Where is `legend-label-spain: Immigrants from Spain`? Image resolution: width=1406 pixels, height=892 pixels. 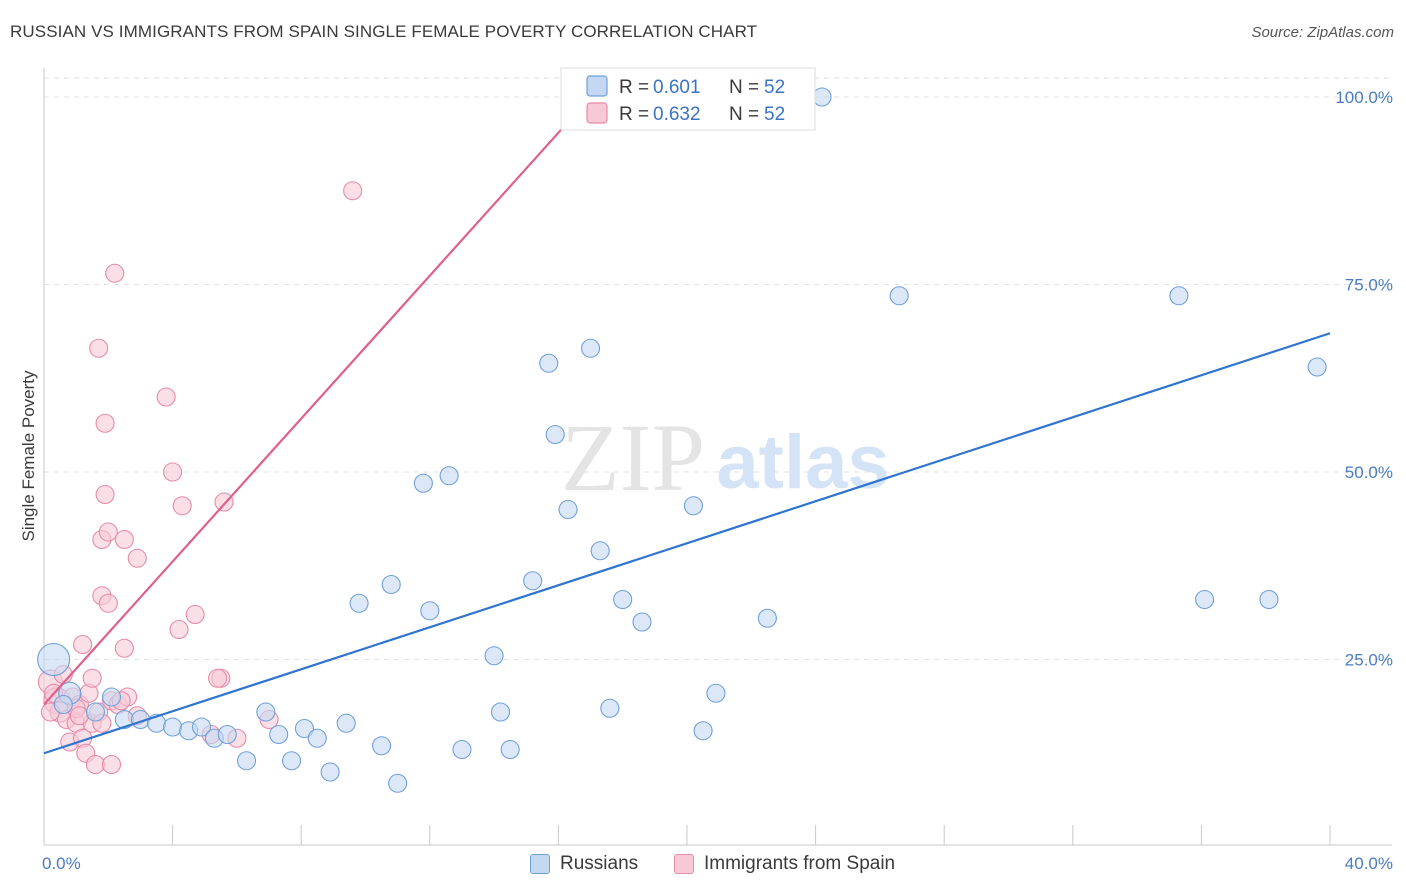
legend-label-spain: Immigrants from Spain is located at coordinates (800, 863).